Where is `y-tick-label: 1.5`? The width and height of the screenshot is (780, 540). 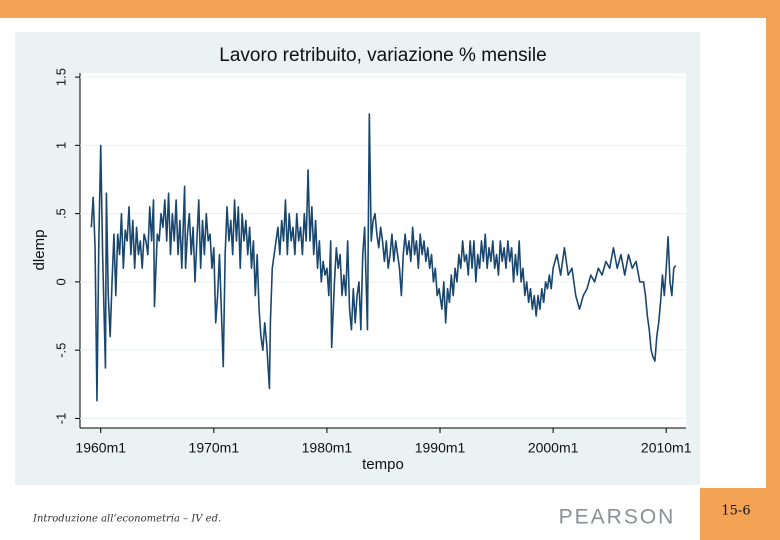 y-tick-label: 1.5 is located at coordinates (60, 77).